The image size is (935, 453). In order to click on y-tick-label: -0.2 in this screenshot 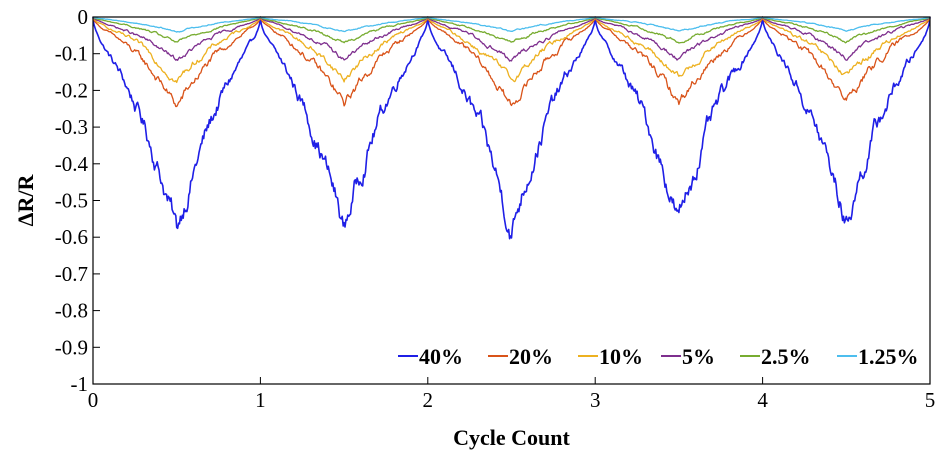, I will do `click(71, 90)`.